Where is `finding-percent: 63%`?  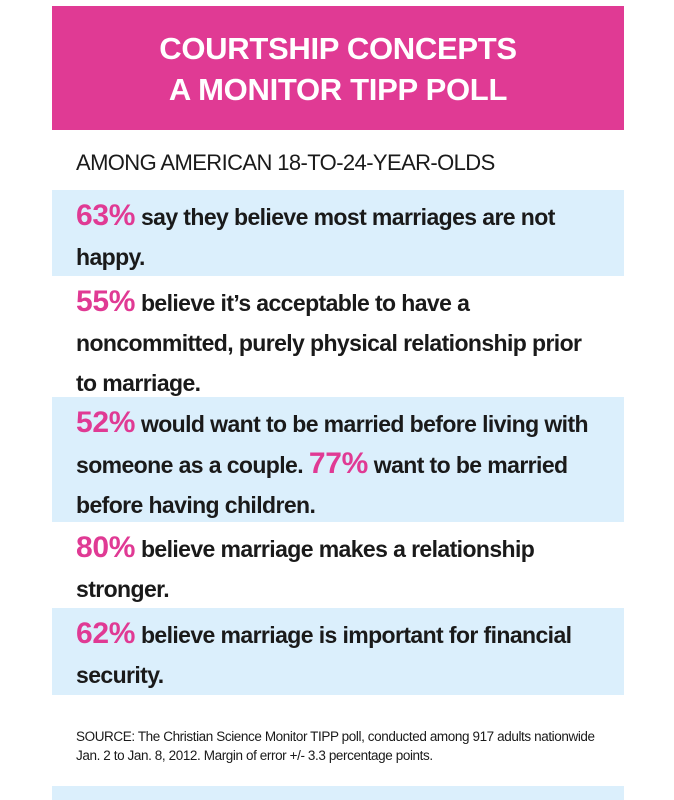
finding-percent: 63% is located at coordinates (106, 215).